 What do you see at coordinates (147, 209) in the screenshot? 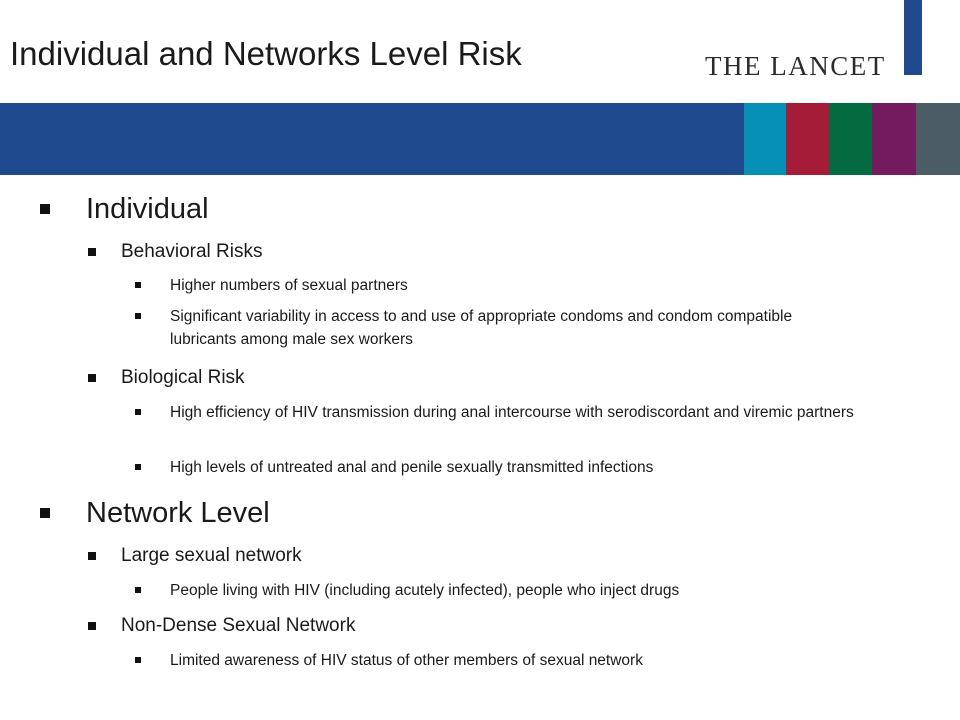
I see `bullet-text: Individual` at bounding box center [147, 209].